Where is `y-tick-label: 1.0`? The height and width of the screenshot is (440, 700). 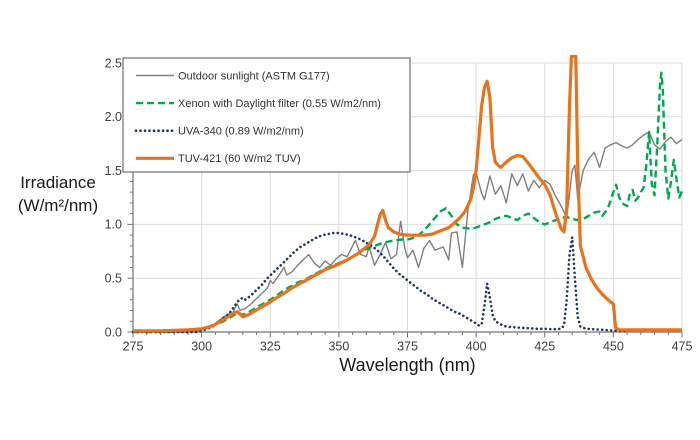 y-tick-label: 1.0 is located at coordinates (113, 225).